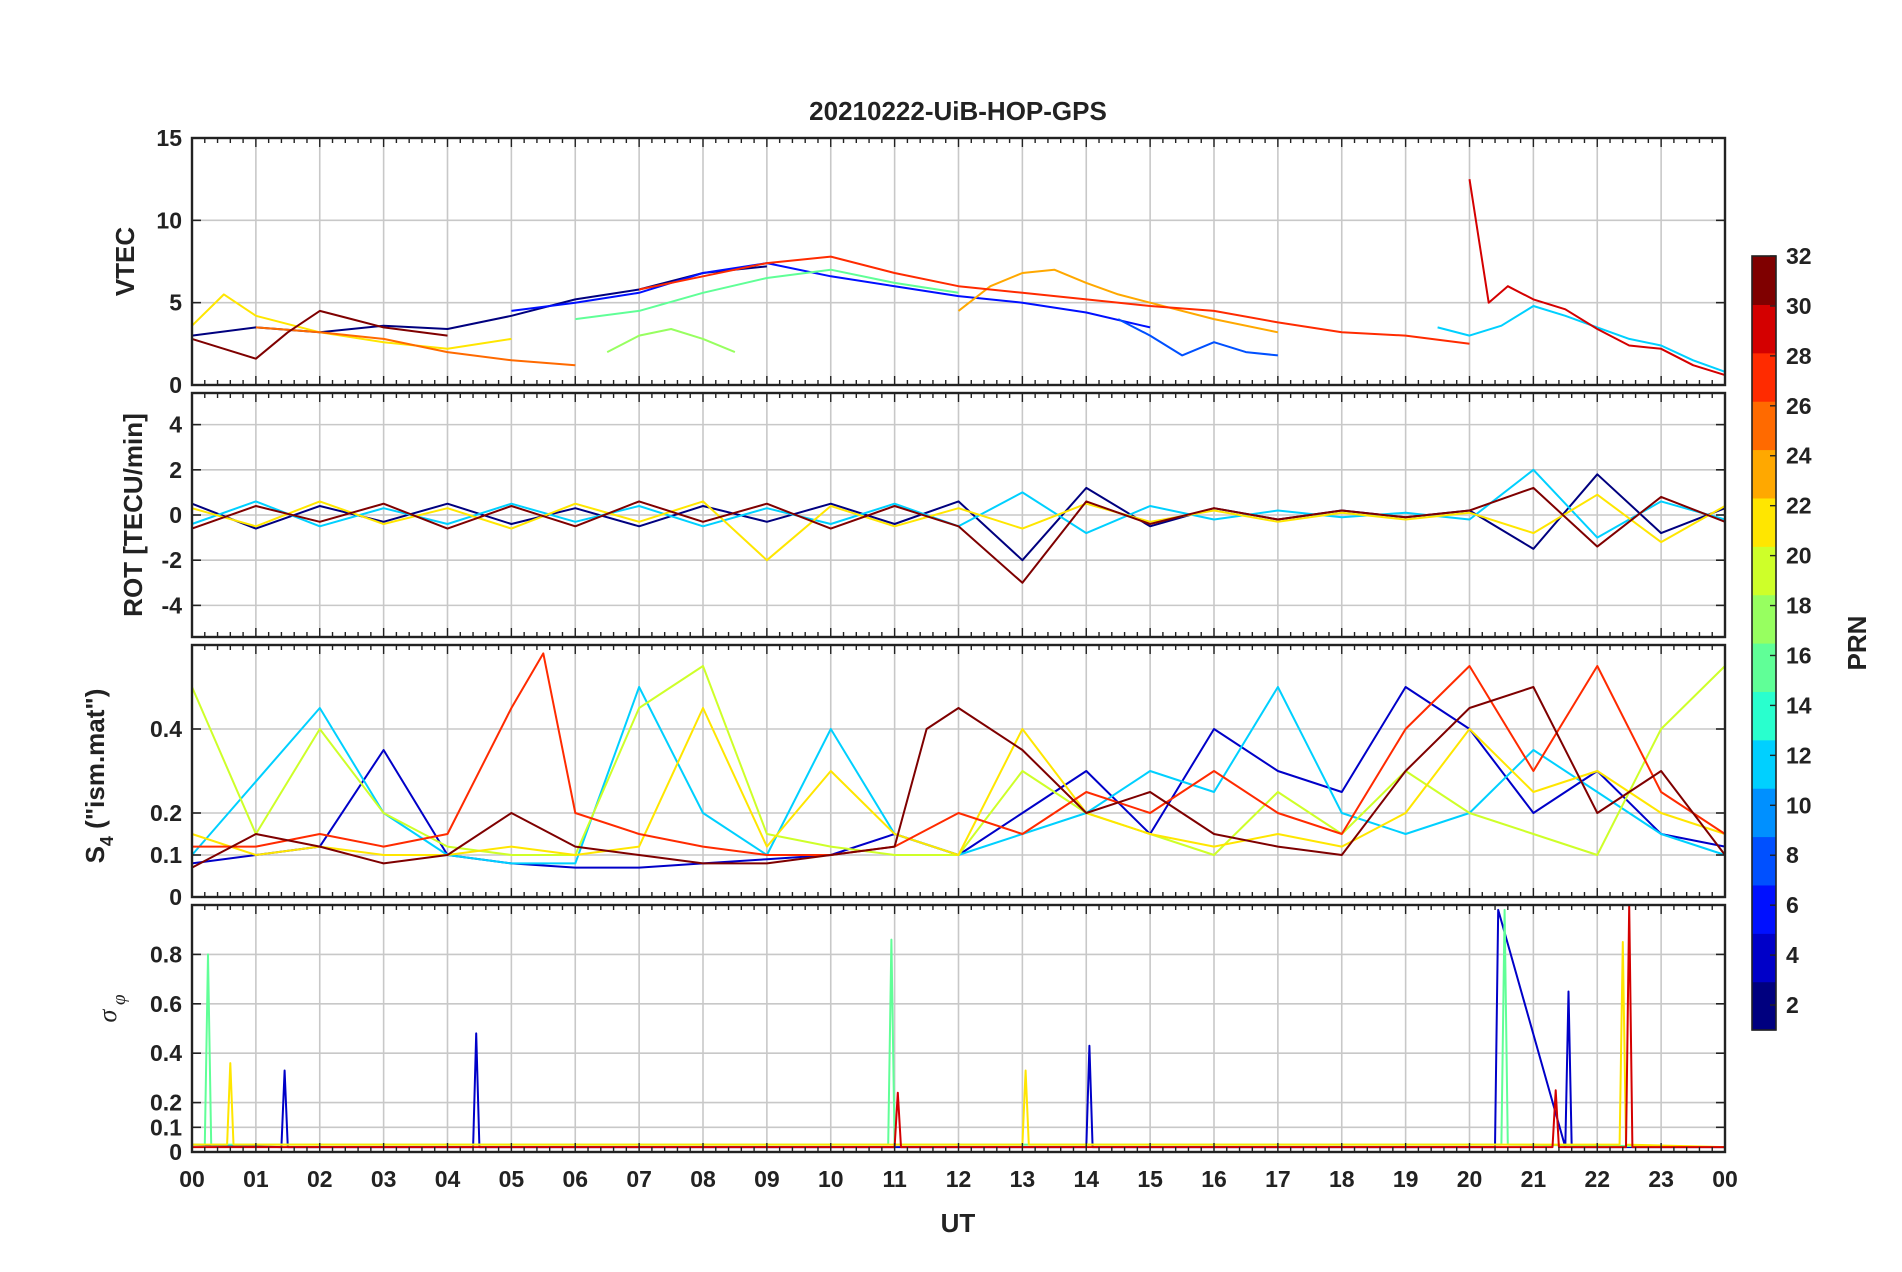  Describe the element at coordinates (1534, 1179) in the screenshot. I see `x-tick-label: 21` at that location.